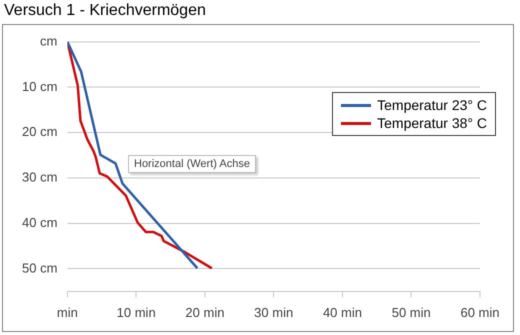 This screenshot has width=520, height=335. I want to click on x-tick-label: 60 min, so click(480, 312).